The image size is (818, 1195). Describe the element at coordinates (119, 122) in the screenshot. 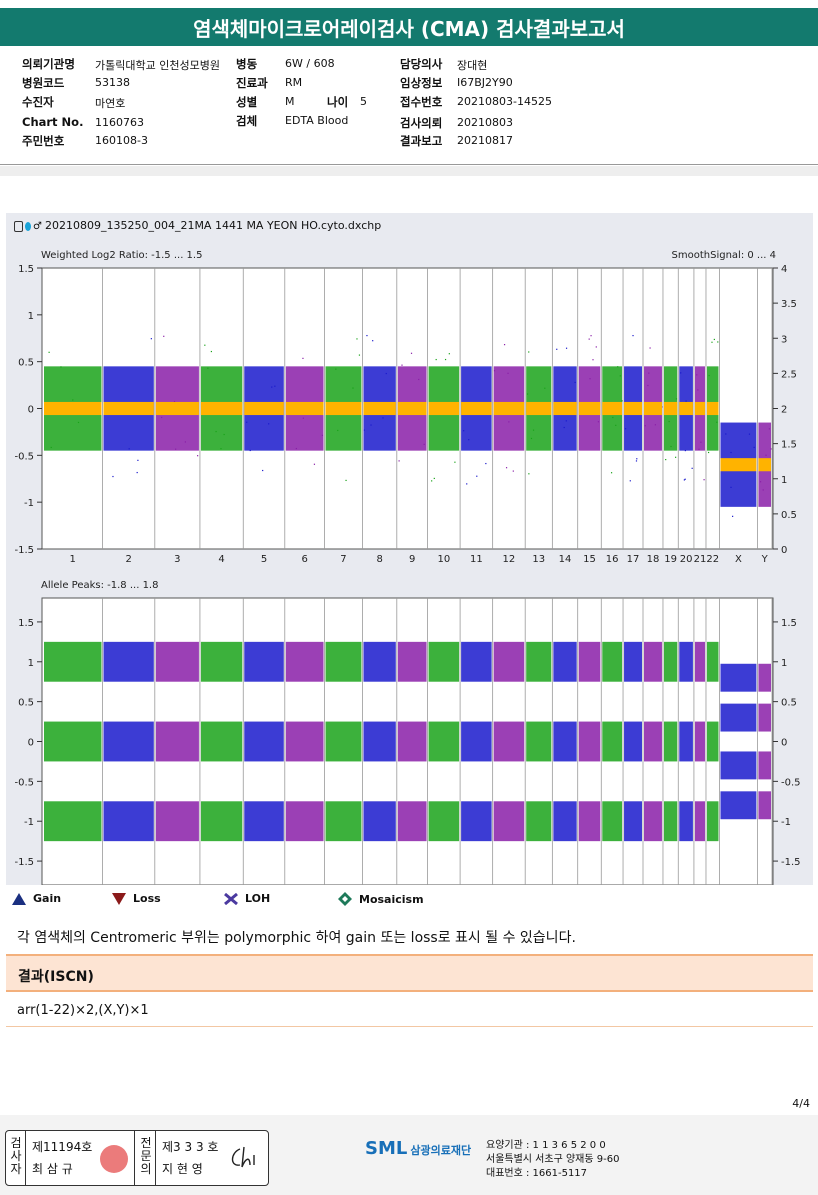

I see `chart-value: 1160763` at that location.